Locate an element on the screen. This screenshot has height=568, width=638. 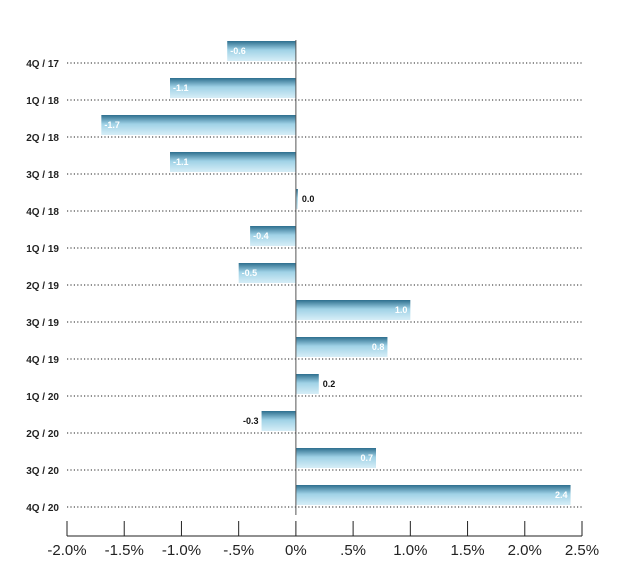
category-label: 3Q / 19 is located at coordinates (42, 323).